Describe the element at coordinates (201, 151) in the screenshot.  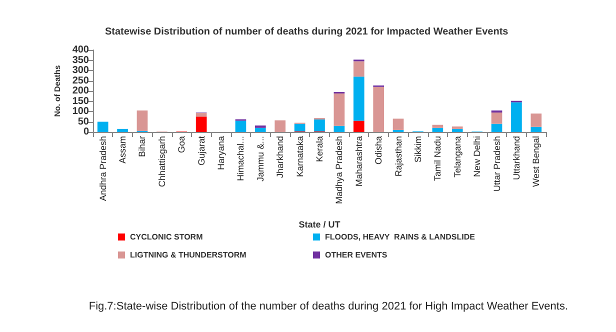
I see `x-tick-label: Gujarat` at that location.